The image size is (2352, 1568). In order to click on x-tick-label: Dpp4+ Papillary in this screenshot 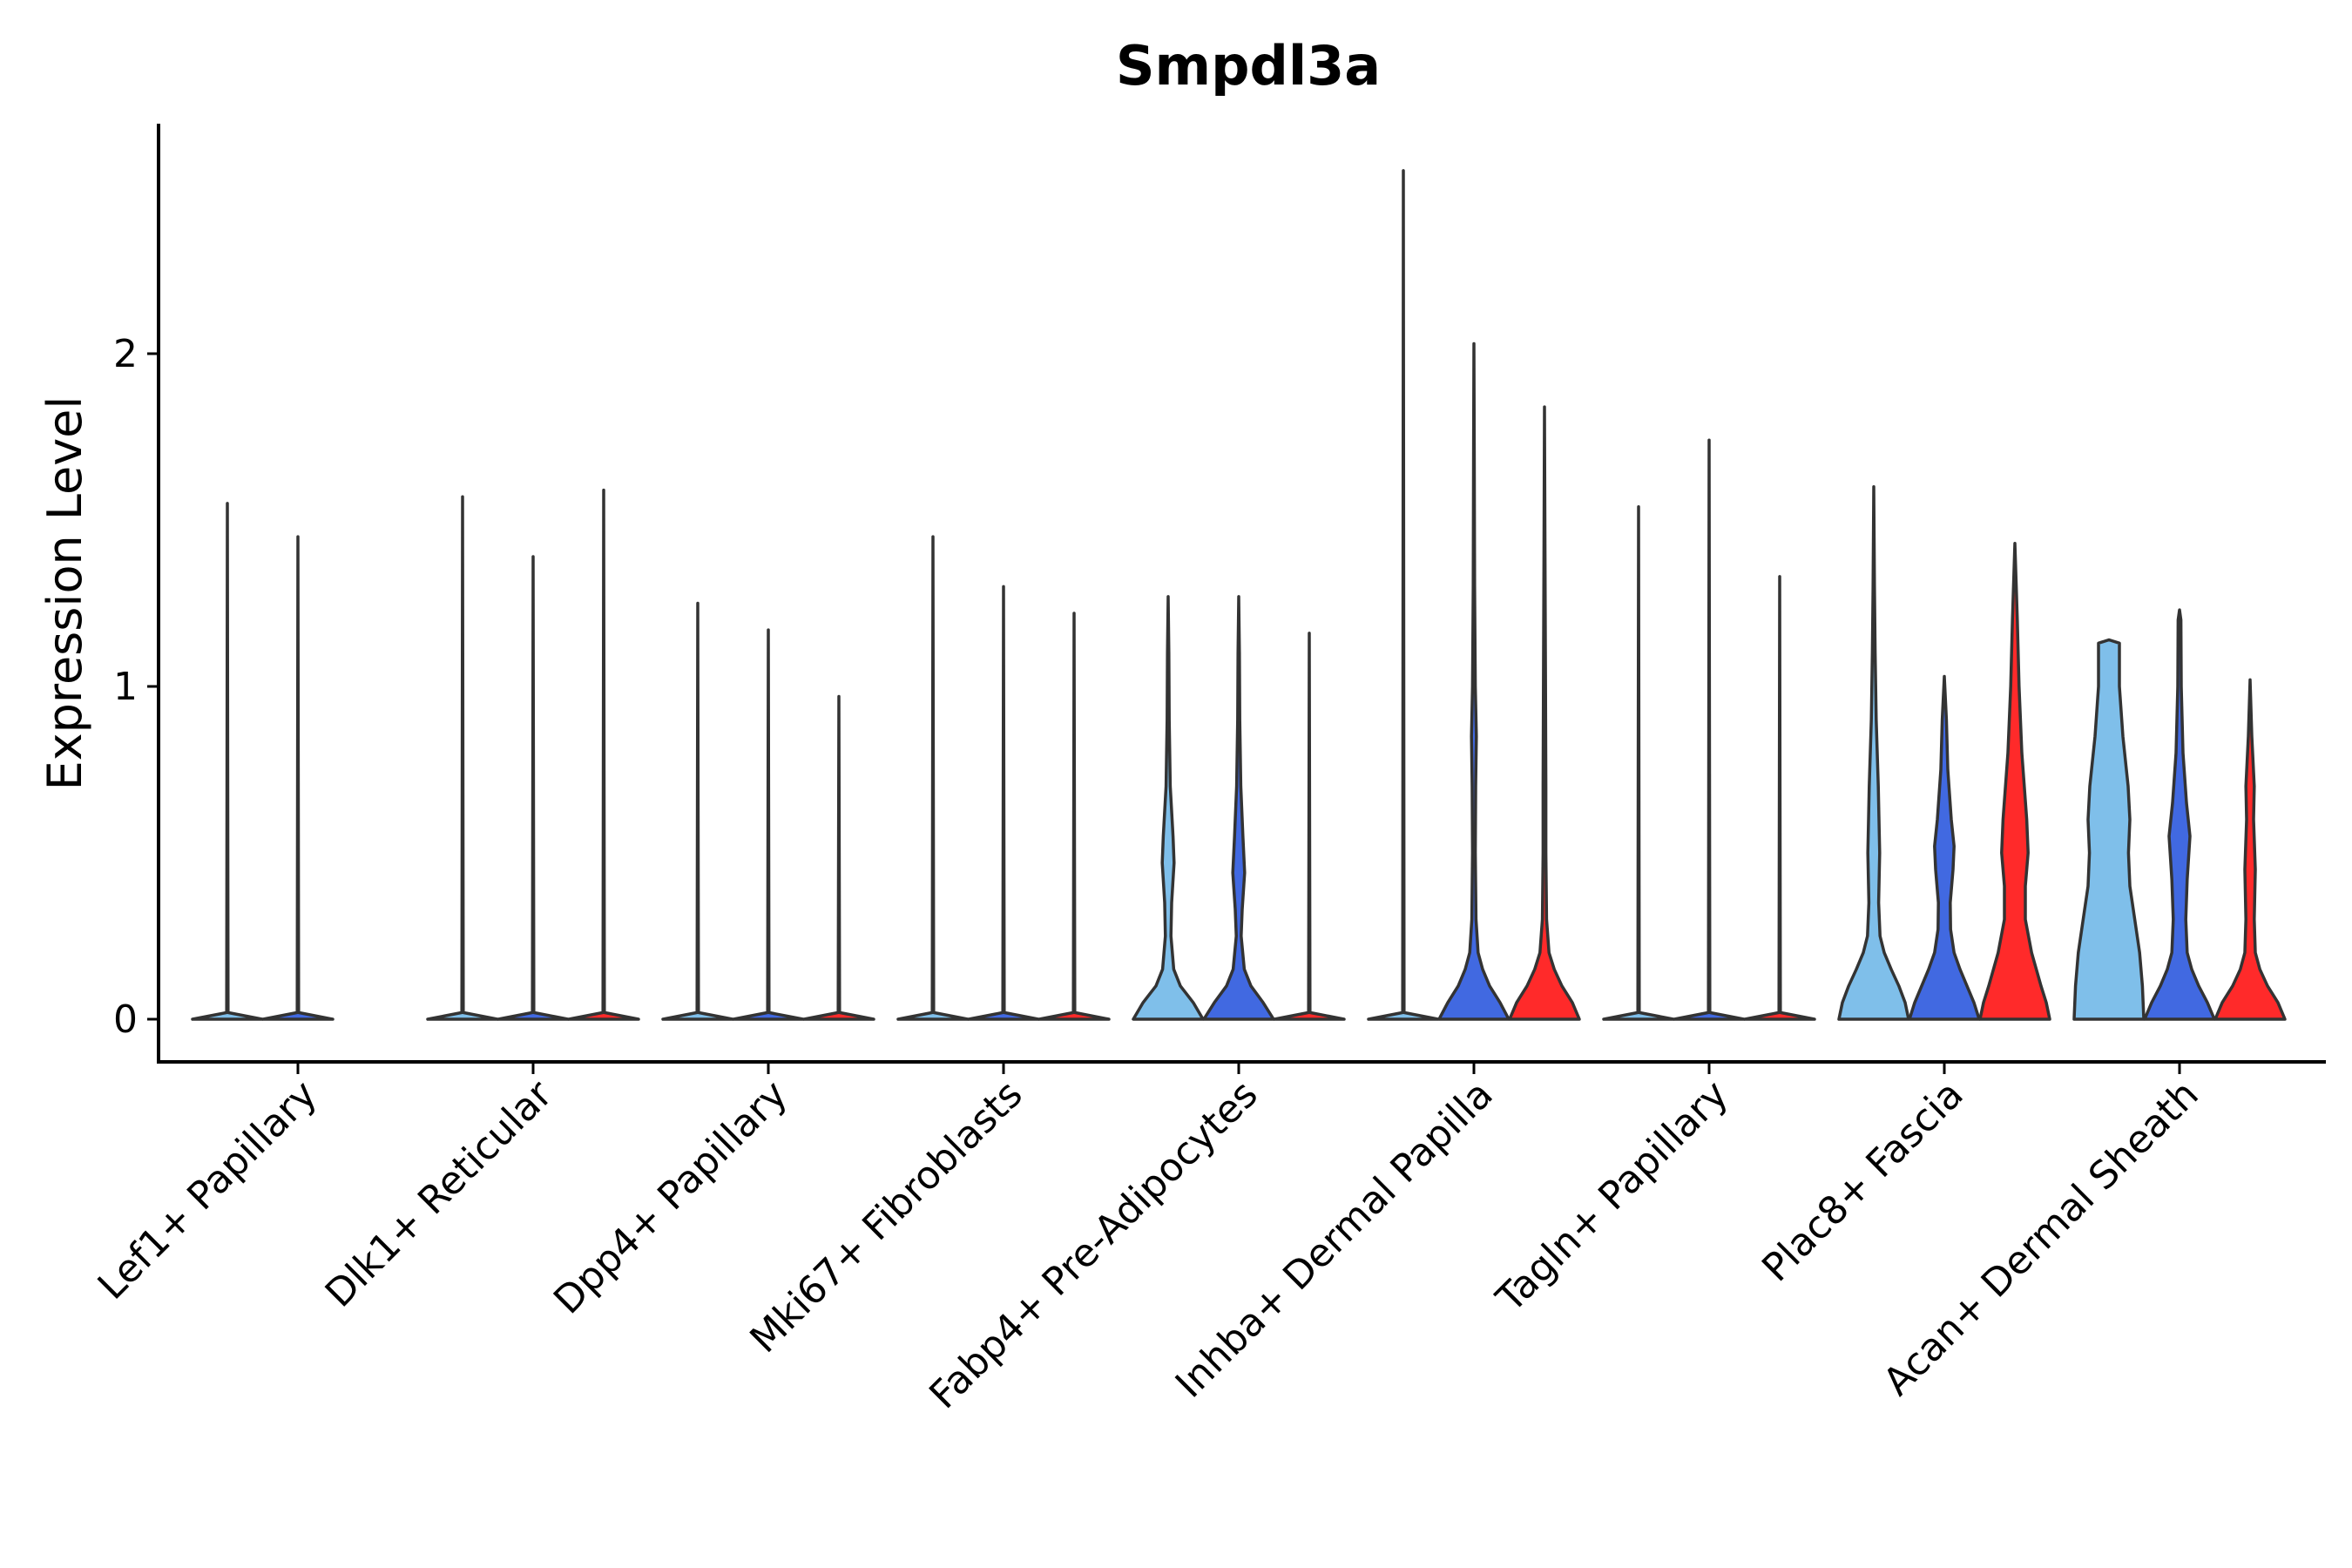, I will do `click(670, 1197)`.